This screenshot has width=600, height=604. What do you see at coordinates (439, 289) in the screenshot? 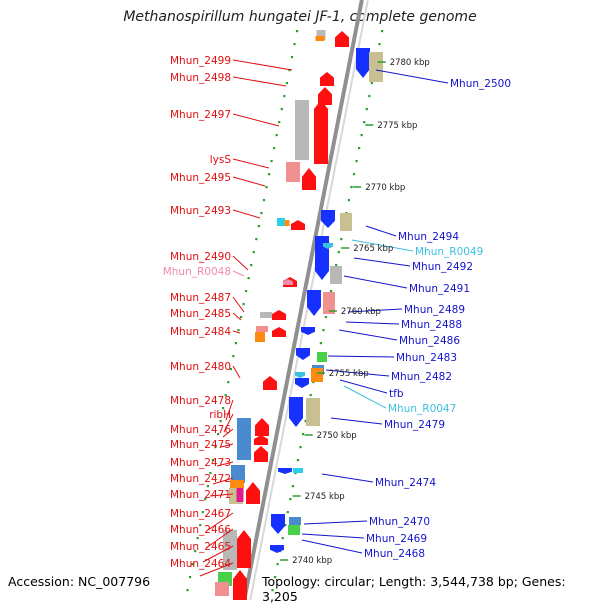
I see `right-feature-label: Mhun_2491` at bounding box center [439, 289].